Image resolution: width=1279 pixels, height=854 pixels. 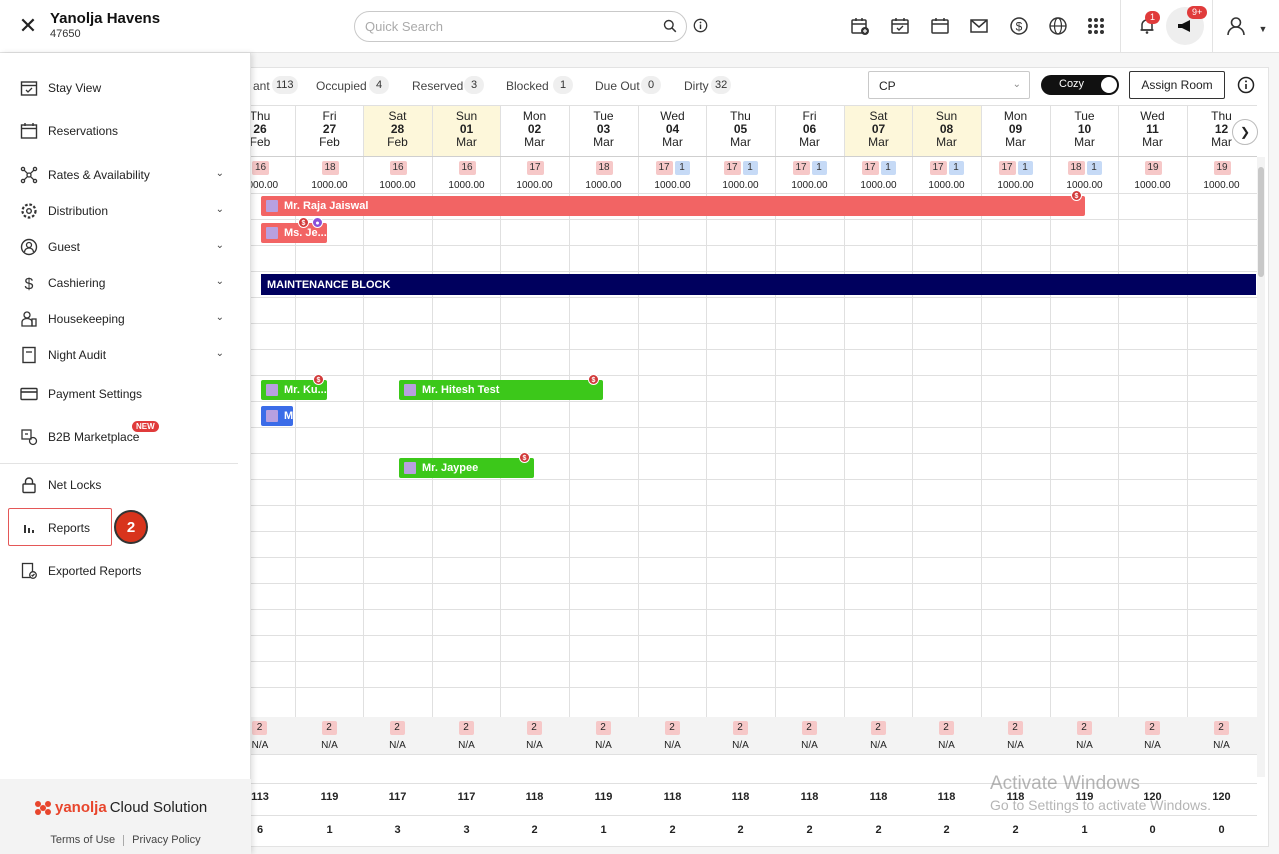 What do you see at coordinates (1221, 131) in the screenshot?
I see `date-header: Thu 12 Mar` at bounding box center [1221, 131].